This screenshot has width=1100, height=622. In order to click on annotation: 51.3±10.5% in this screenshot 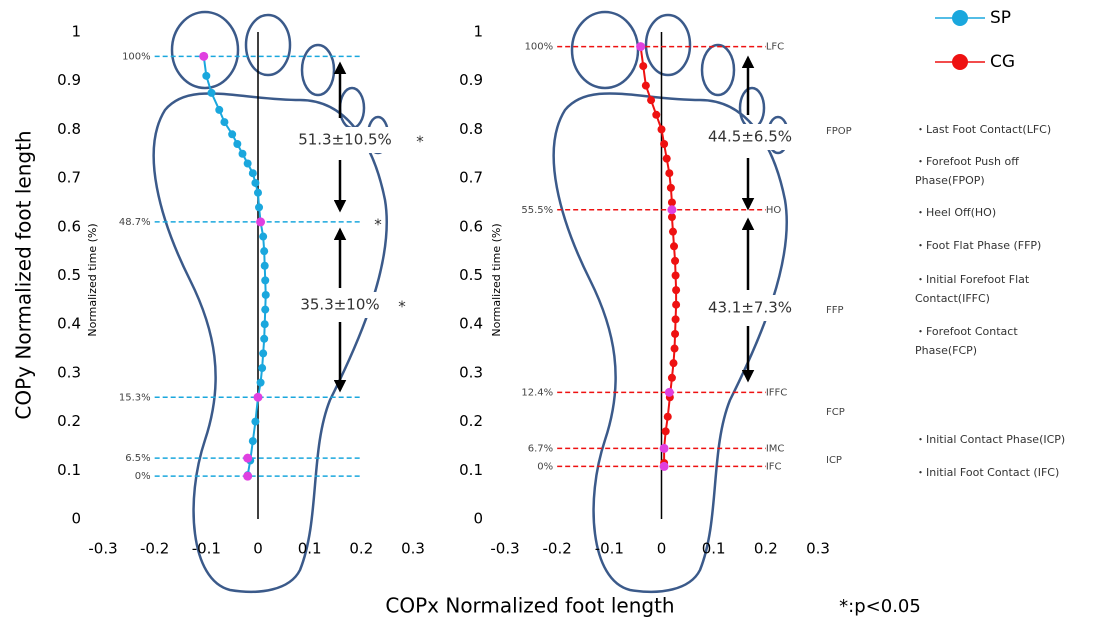, I will do `click(345, 140)`.